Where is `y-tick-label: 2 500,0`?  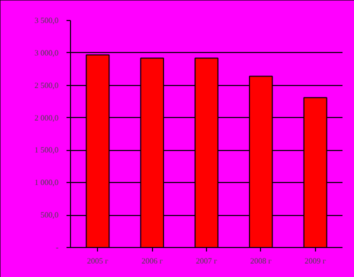 y-tick-label: 2 500,0 is located at coordinates (46, 85).